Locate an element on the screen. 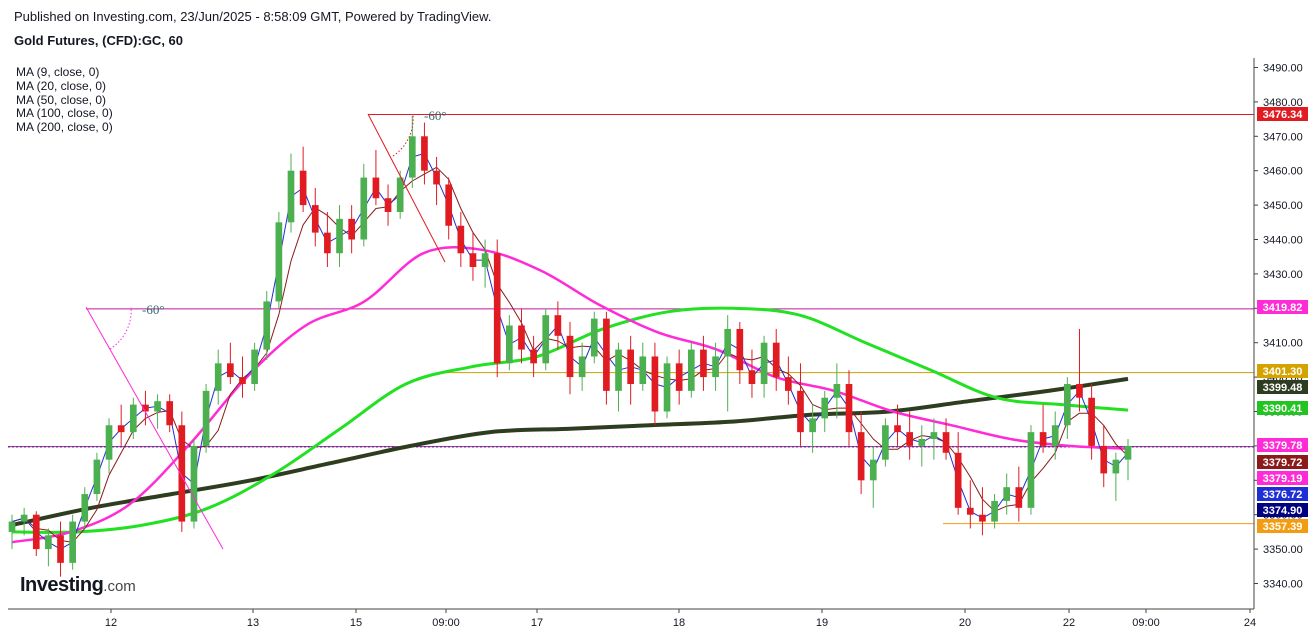 The width and height of the screenshot is (1316, 634). price-badge-label: 3390.41 is located at coordinates (1283, 409).